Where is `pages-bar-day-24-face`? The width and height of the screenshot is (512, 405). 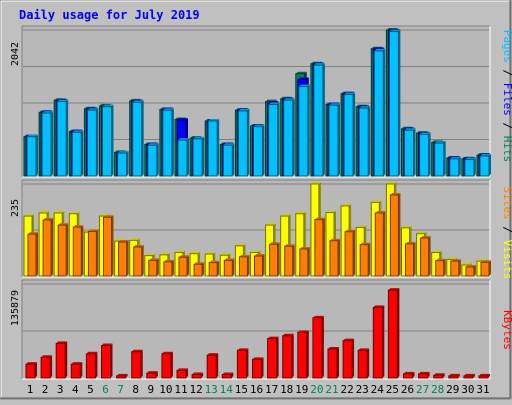
pages-bar-day-24-face is located at coordinates (378, 113).